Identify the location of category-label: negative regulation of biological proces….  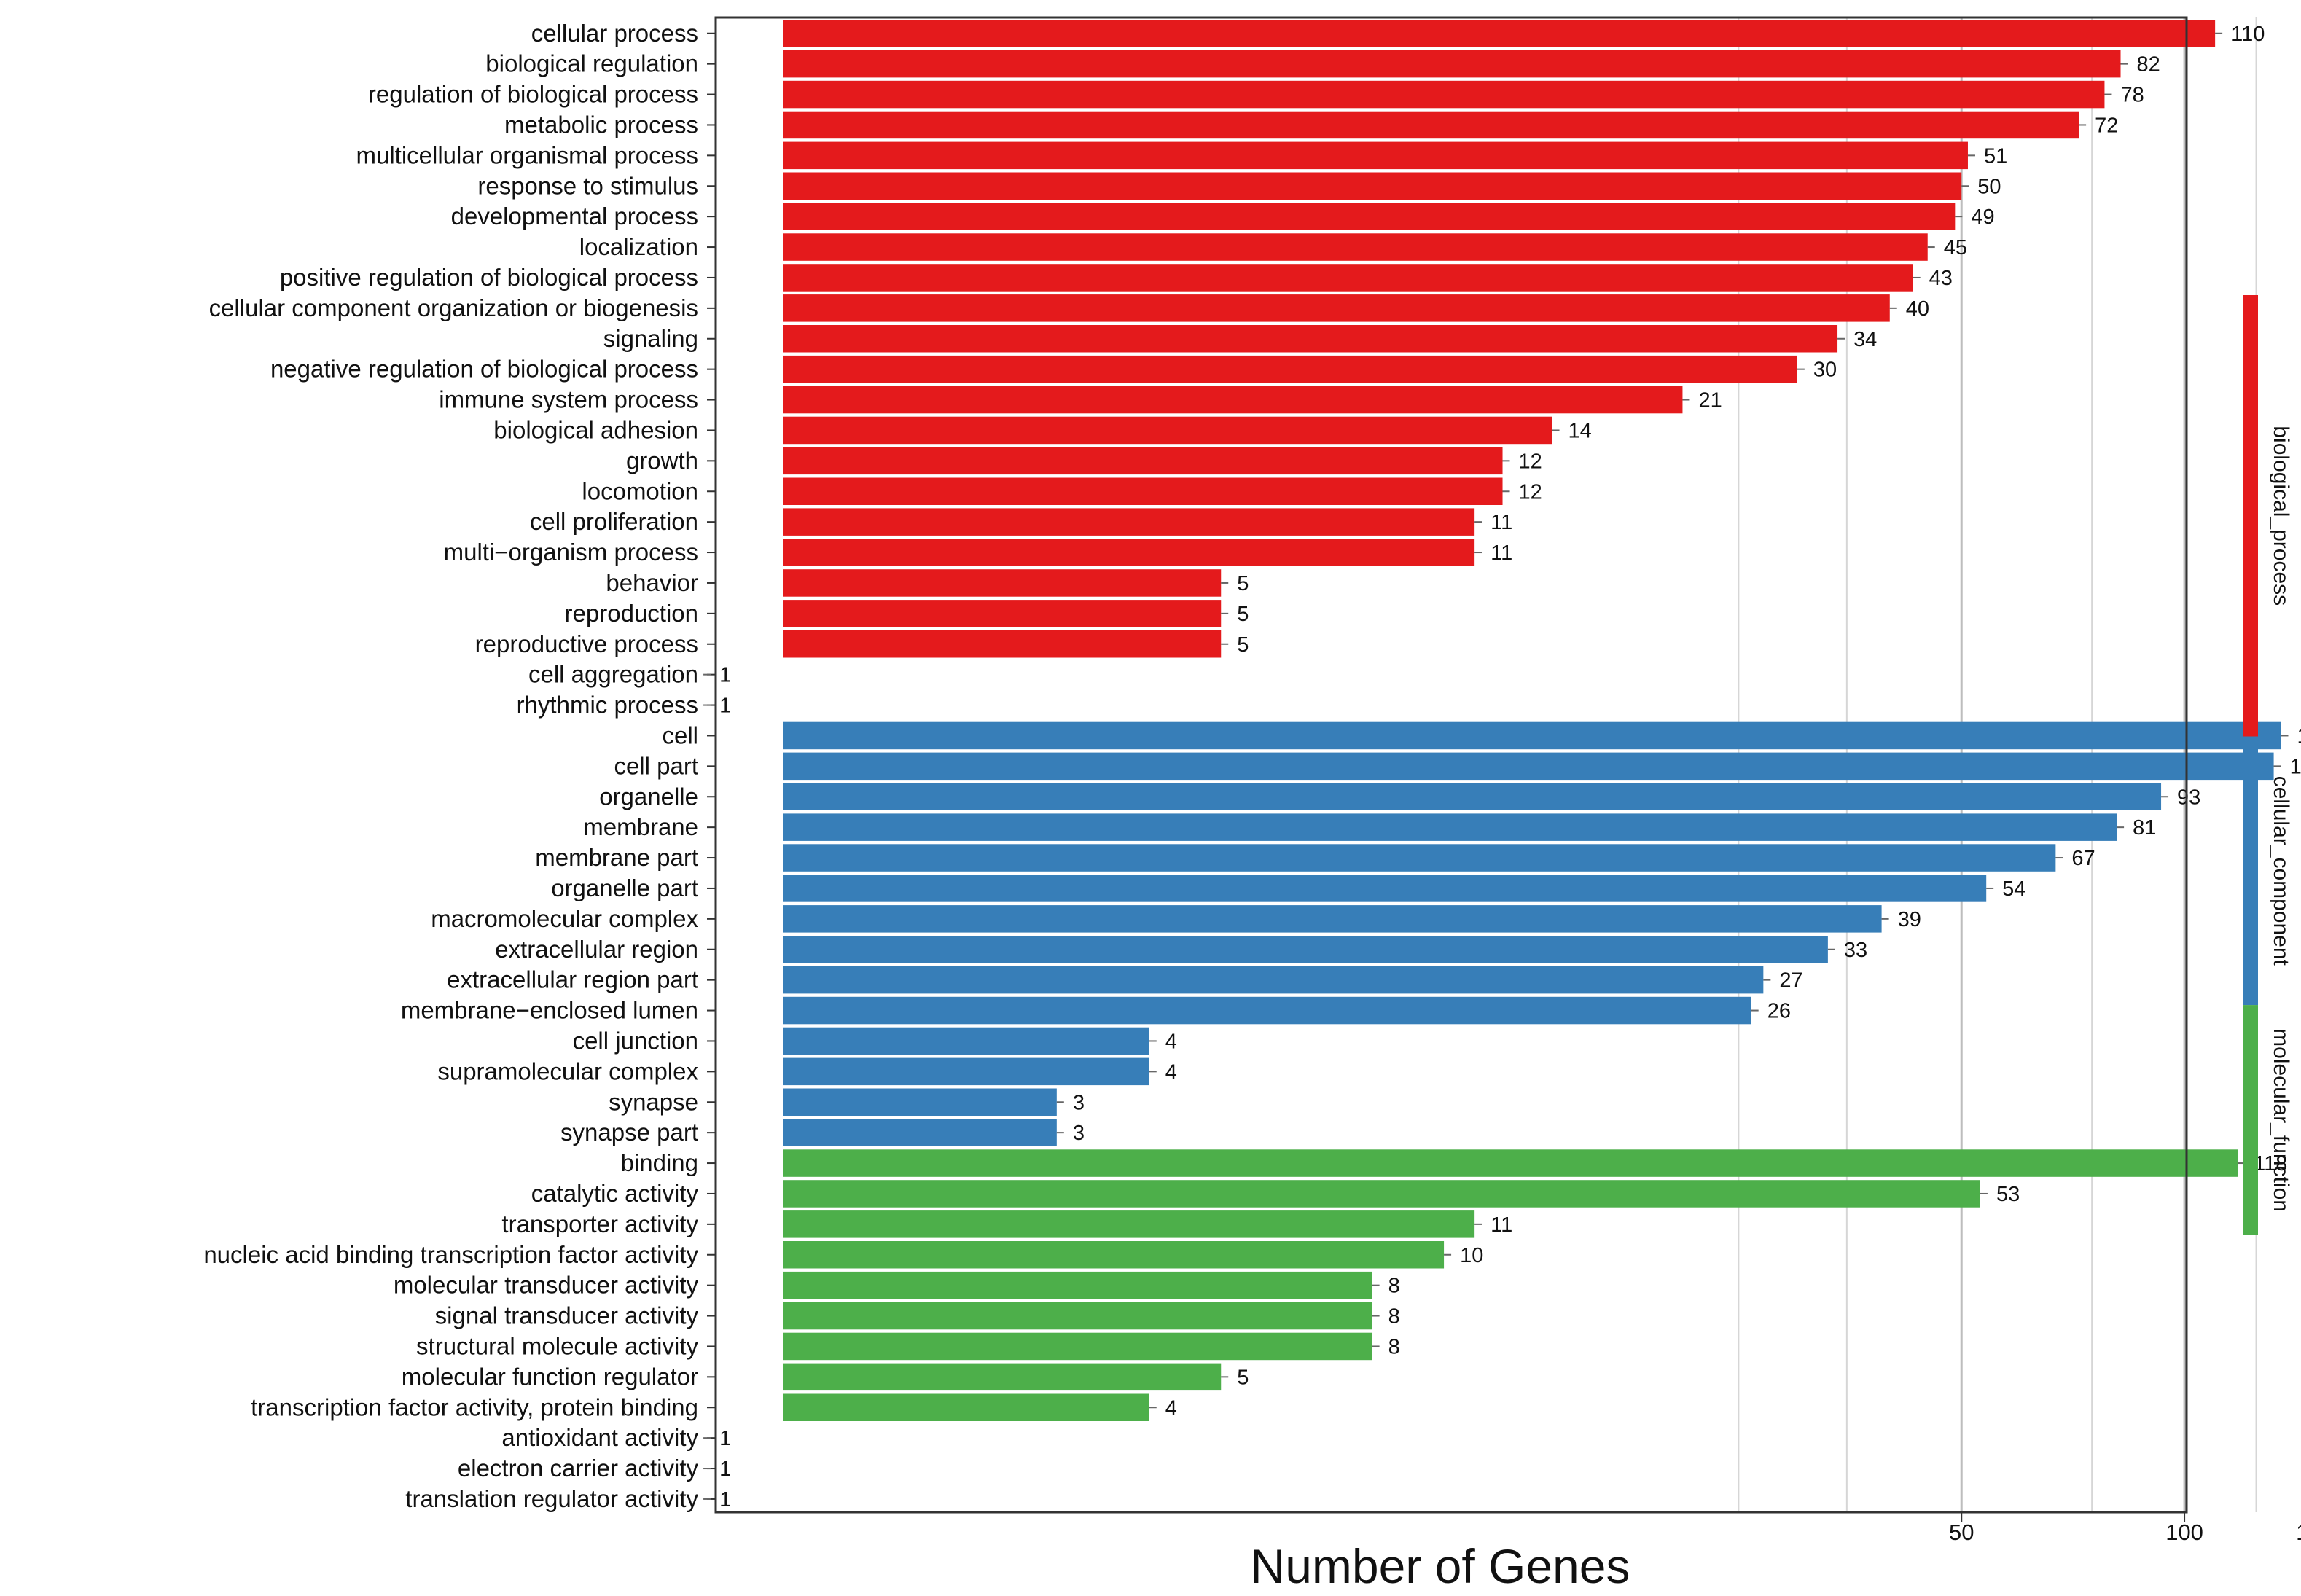
(484, 369).